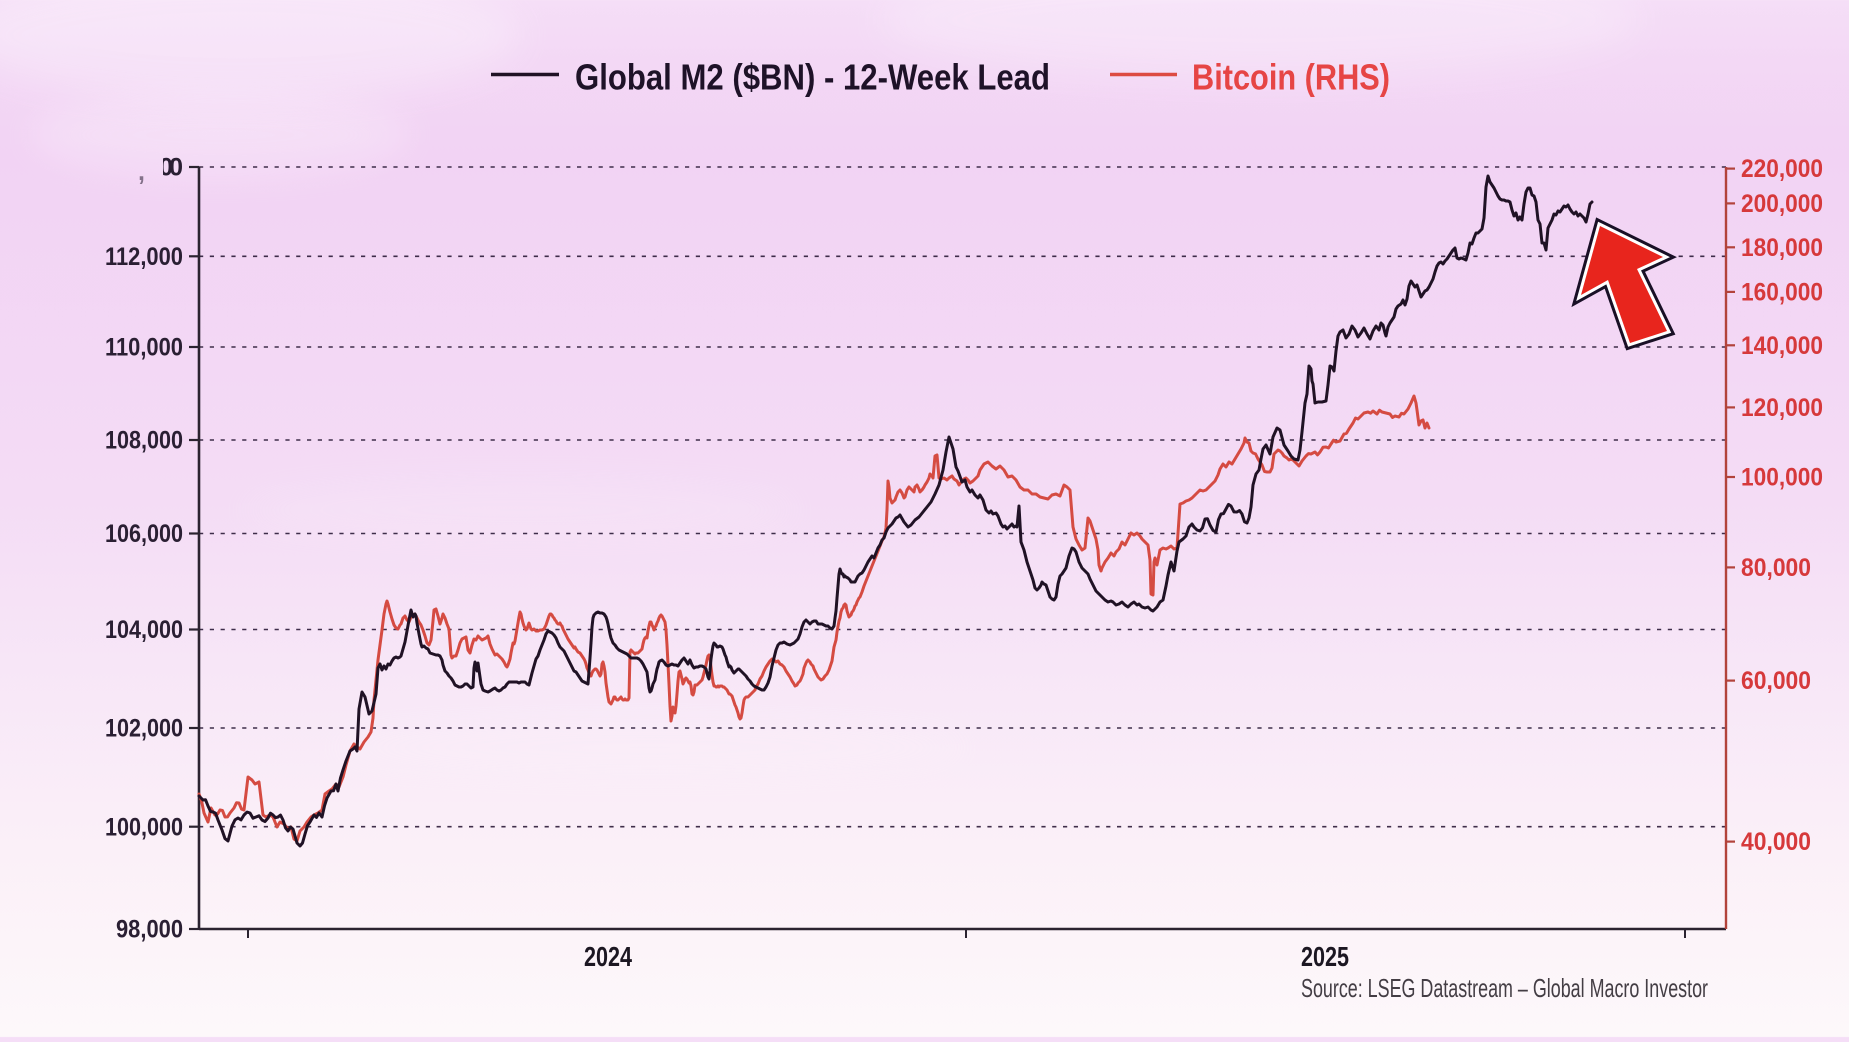 This screenshot has height=1042, width=1849. I want to click on svg-text: 160,000, so click(1782, 293).